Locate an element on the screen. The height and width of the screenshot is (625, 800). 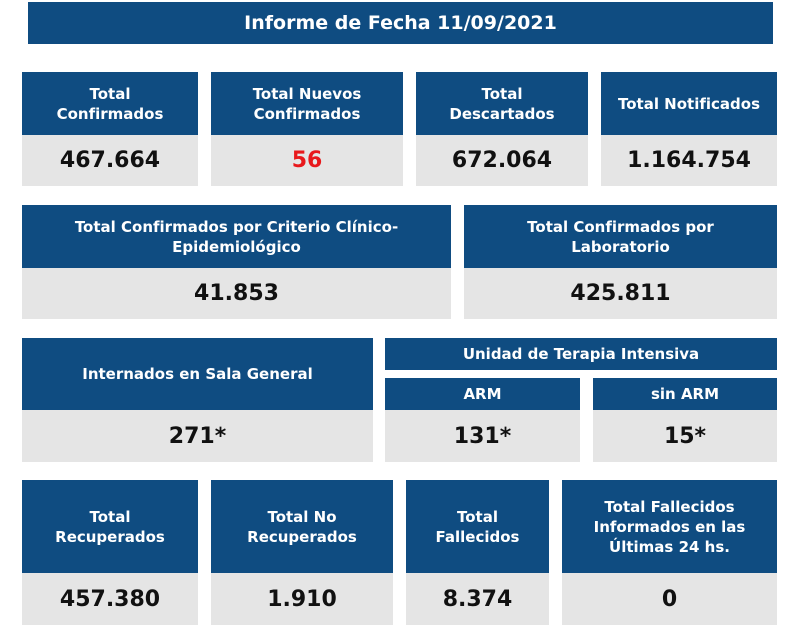
uti-value: 131* is located at coordinates (482, 436).